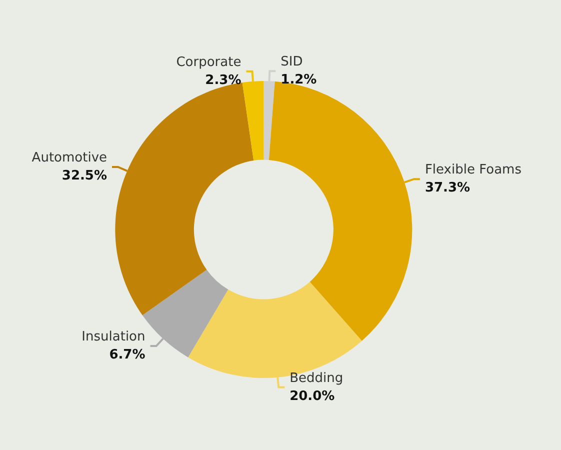  What do you see at coordinates (447, 188) in the screenshot?
I see `data-label: 37.3%` at bounding box center [447, 188].